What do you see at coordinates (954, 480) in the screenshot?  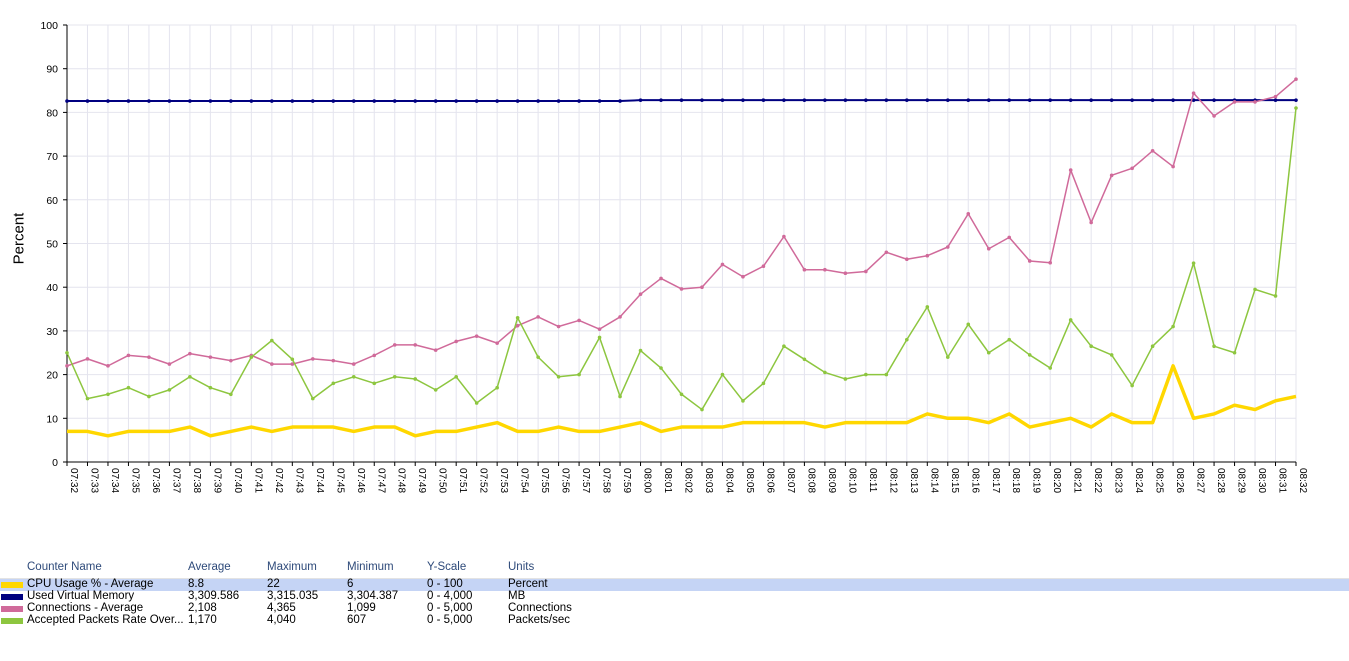 I see `x-tick-label: 08:15` at bounding box center [954, 480].